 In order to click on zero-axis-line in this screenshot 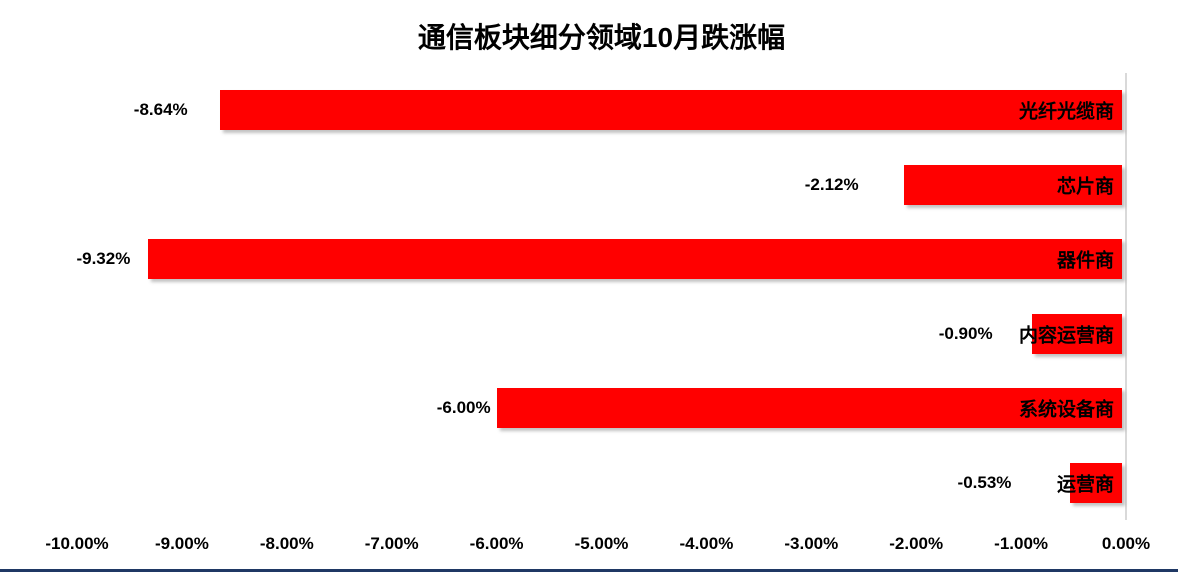, I will do `click(1126, 296)`.